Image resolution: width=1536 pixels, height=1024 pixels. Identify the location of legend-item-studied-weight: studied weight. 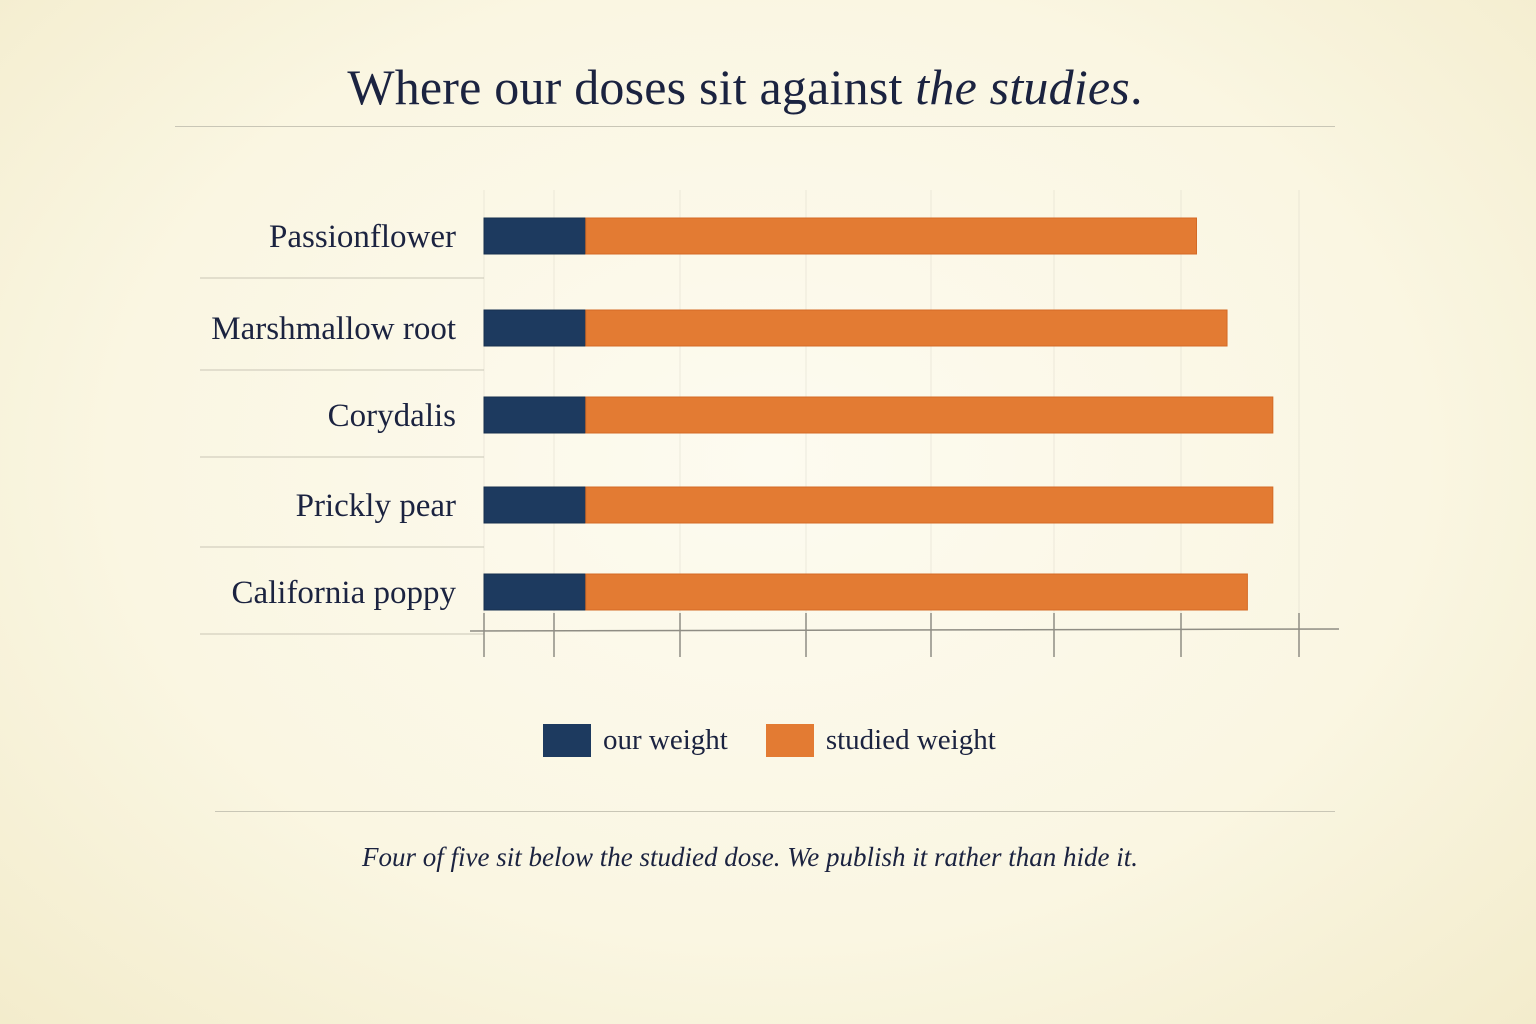
(880, 740).